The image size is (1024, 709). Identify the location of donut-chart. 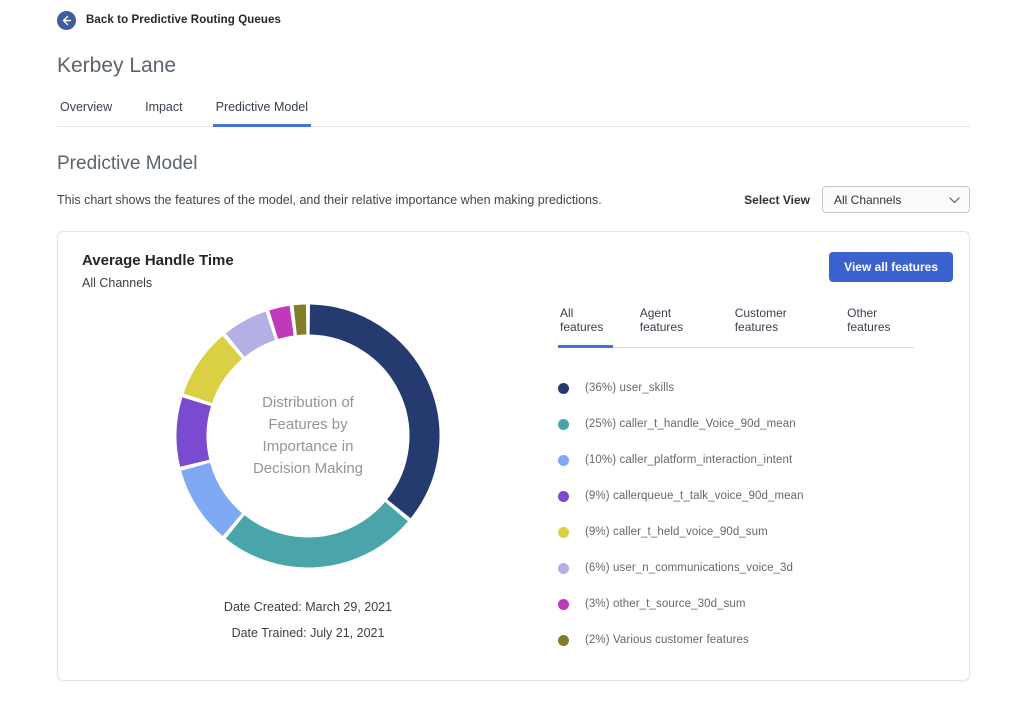
(308, 436).